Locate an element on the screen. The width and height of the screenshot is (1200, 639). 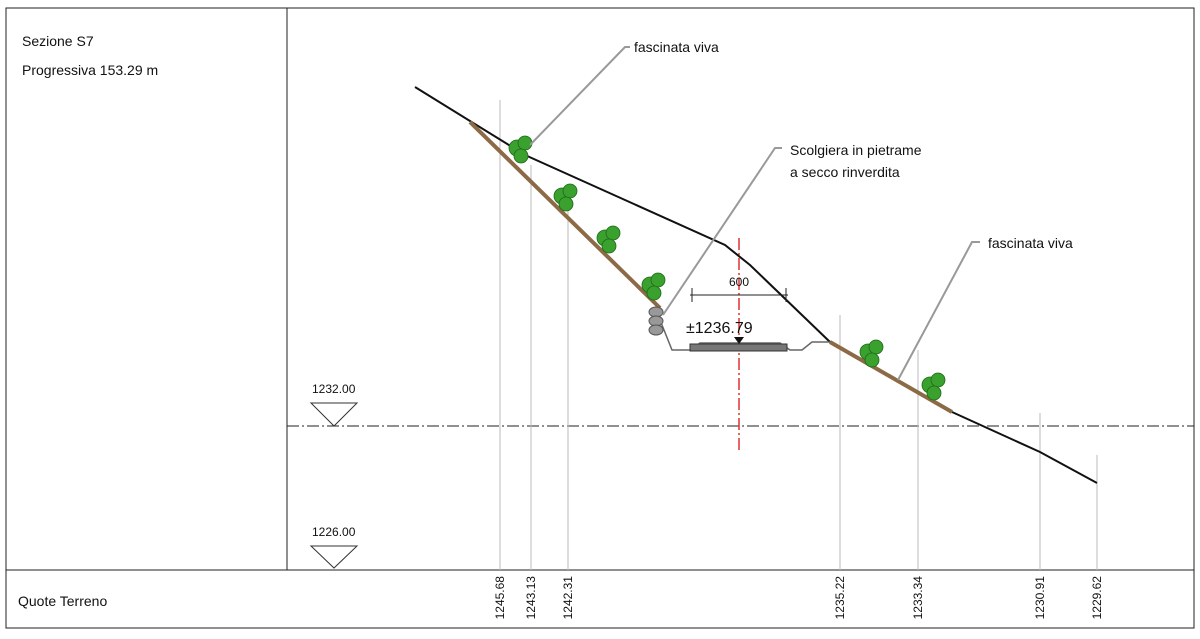
section-title: Sezione S7 is located at coordinates (58, 41).